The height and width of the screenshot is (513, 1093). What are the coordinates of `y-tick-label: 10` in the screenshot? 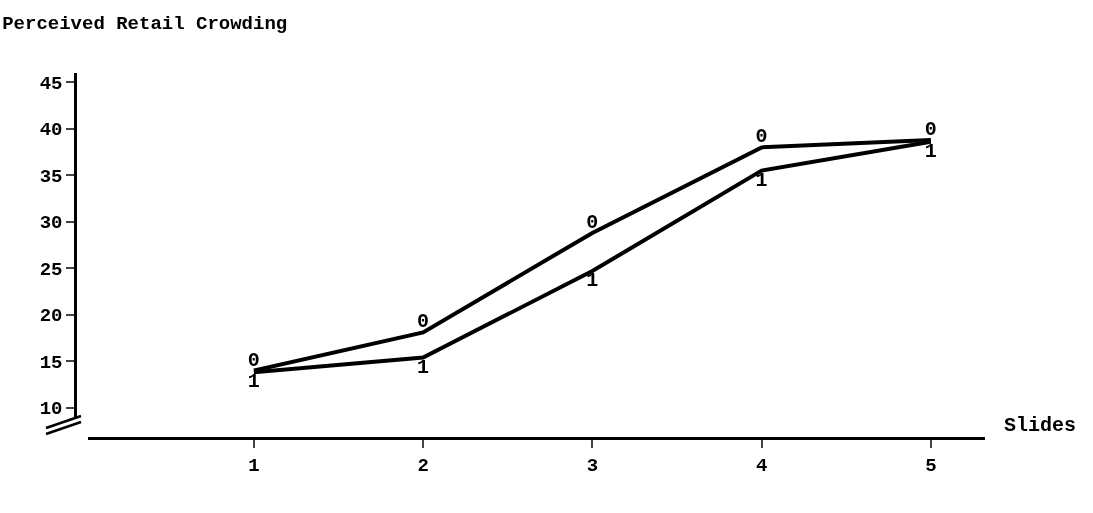 It's located at (51, 409).